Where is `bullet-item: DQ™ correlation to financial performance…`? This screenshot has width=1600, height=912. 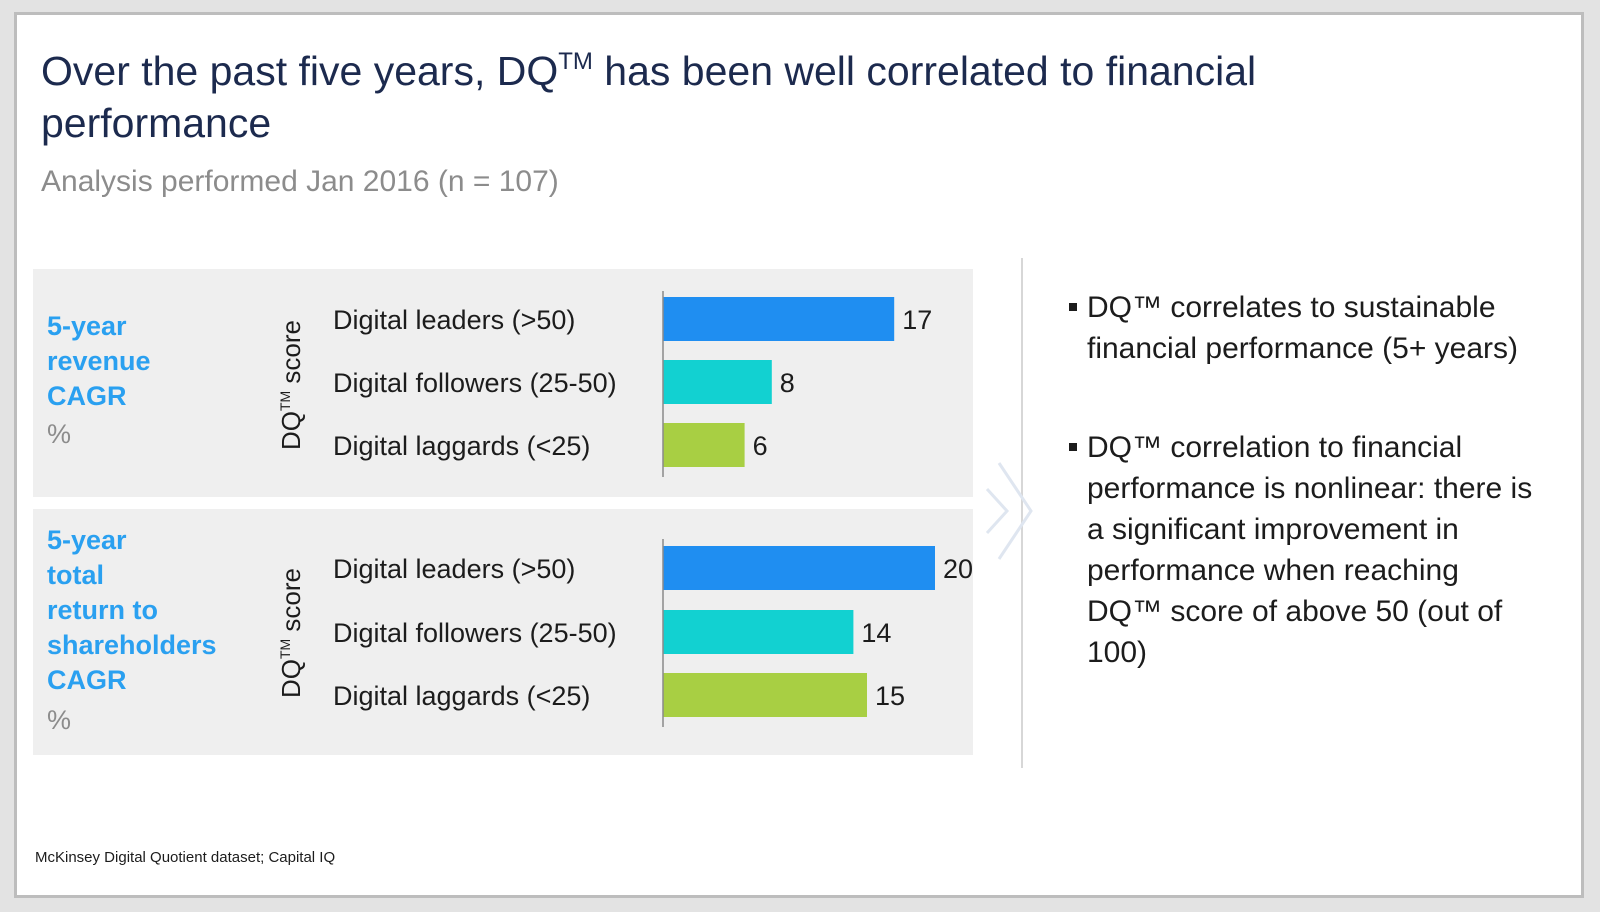 bullet-item: DQ™ correlation to financial performance… is located at coordinates (1304, 550).